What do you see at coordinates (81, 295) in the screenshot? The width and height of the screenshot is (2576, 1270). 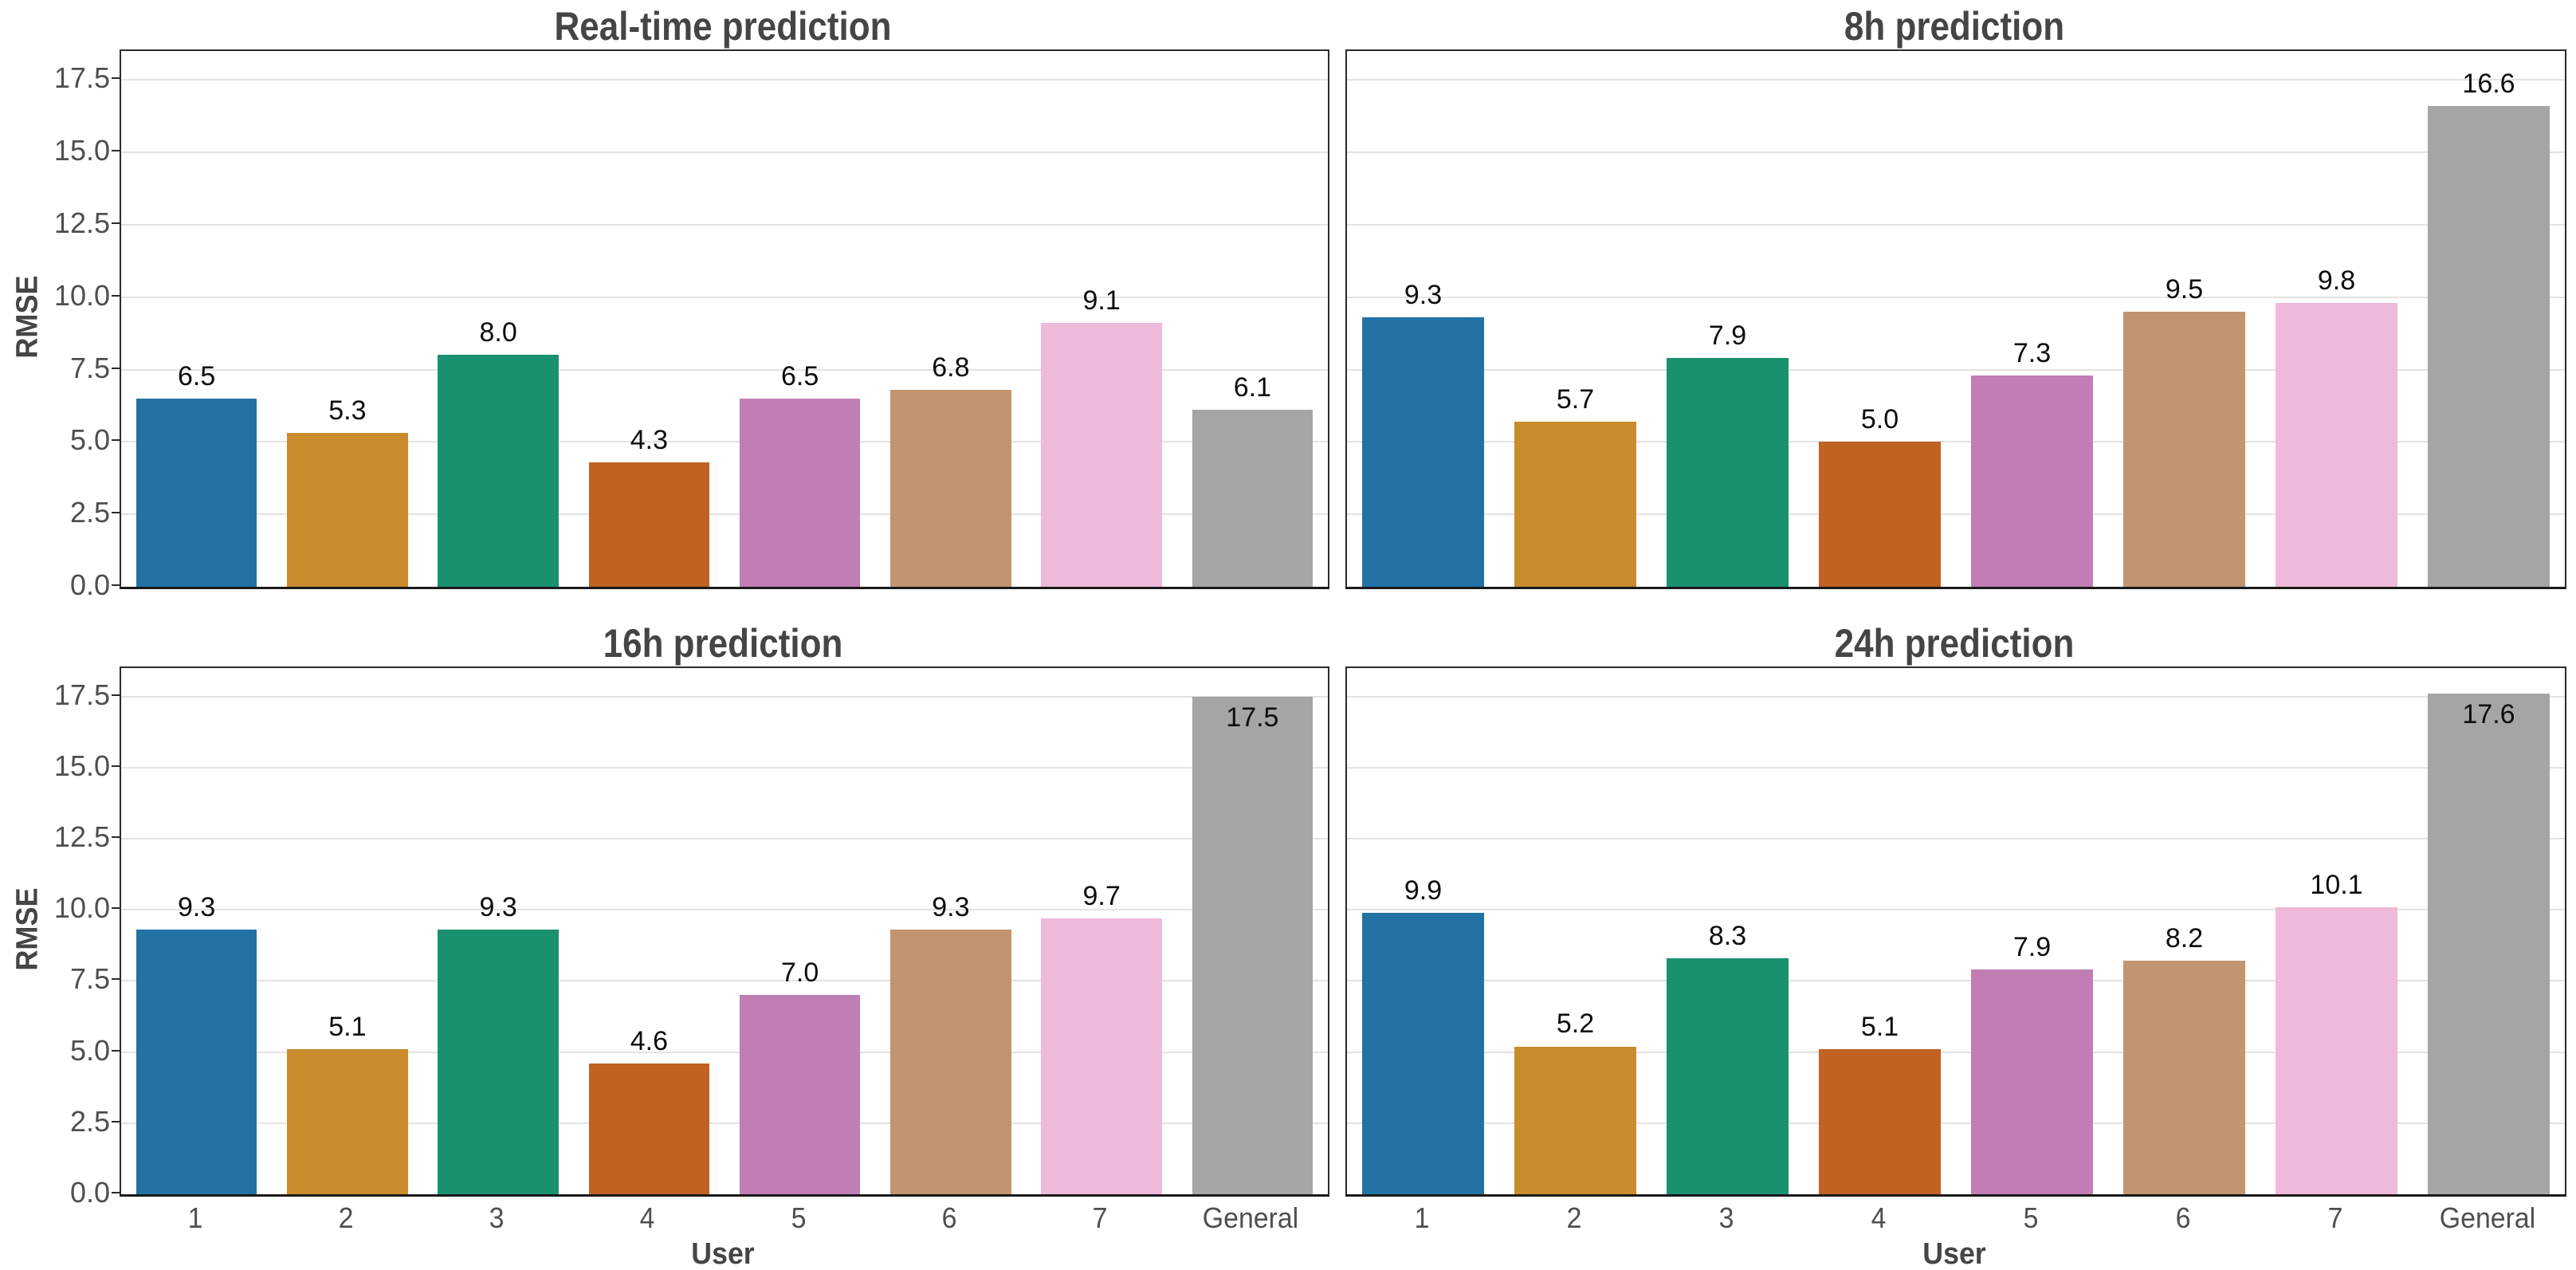 I see `y-tick-label: 10.0` at bounding box center [81, 295].